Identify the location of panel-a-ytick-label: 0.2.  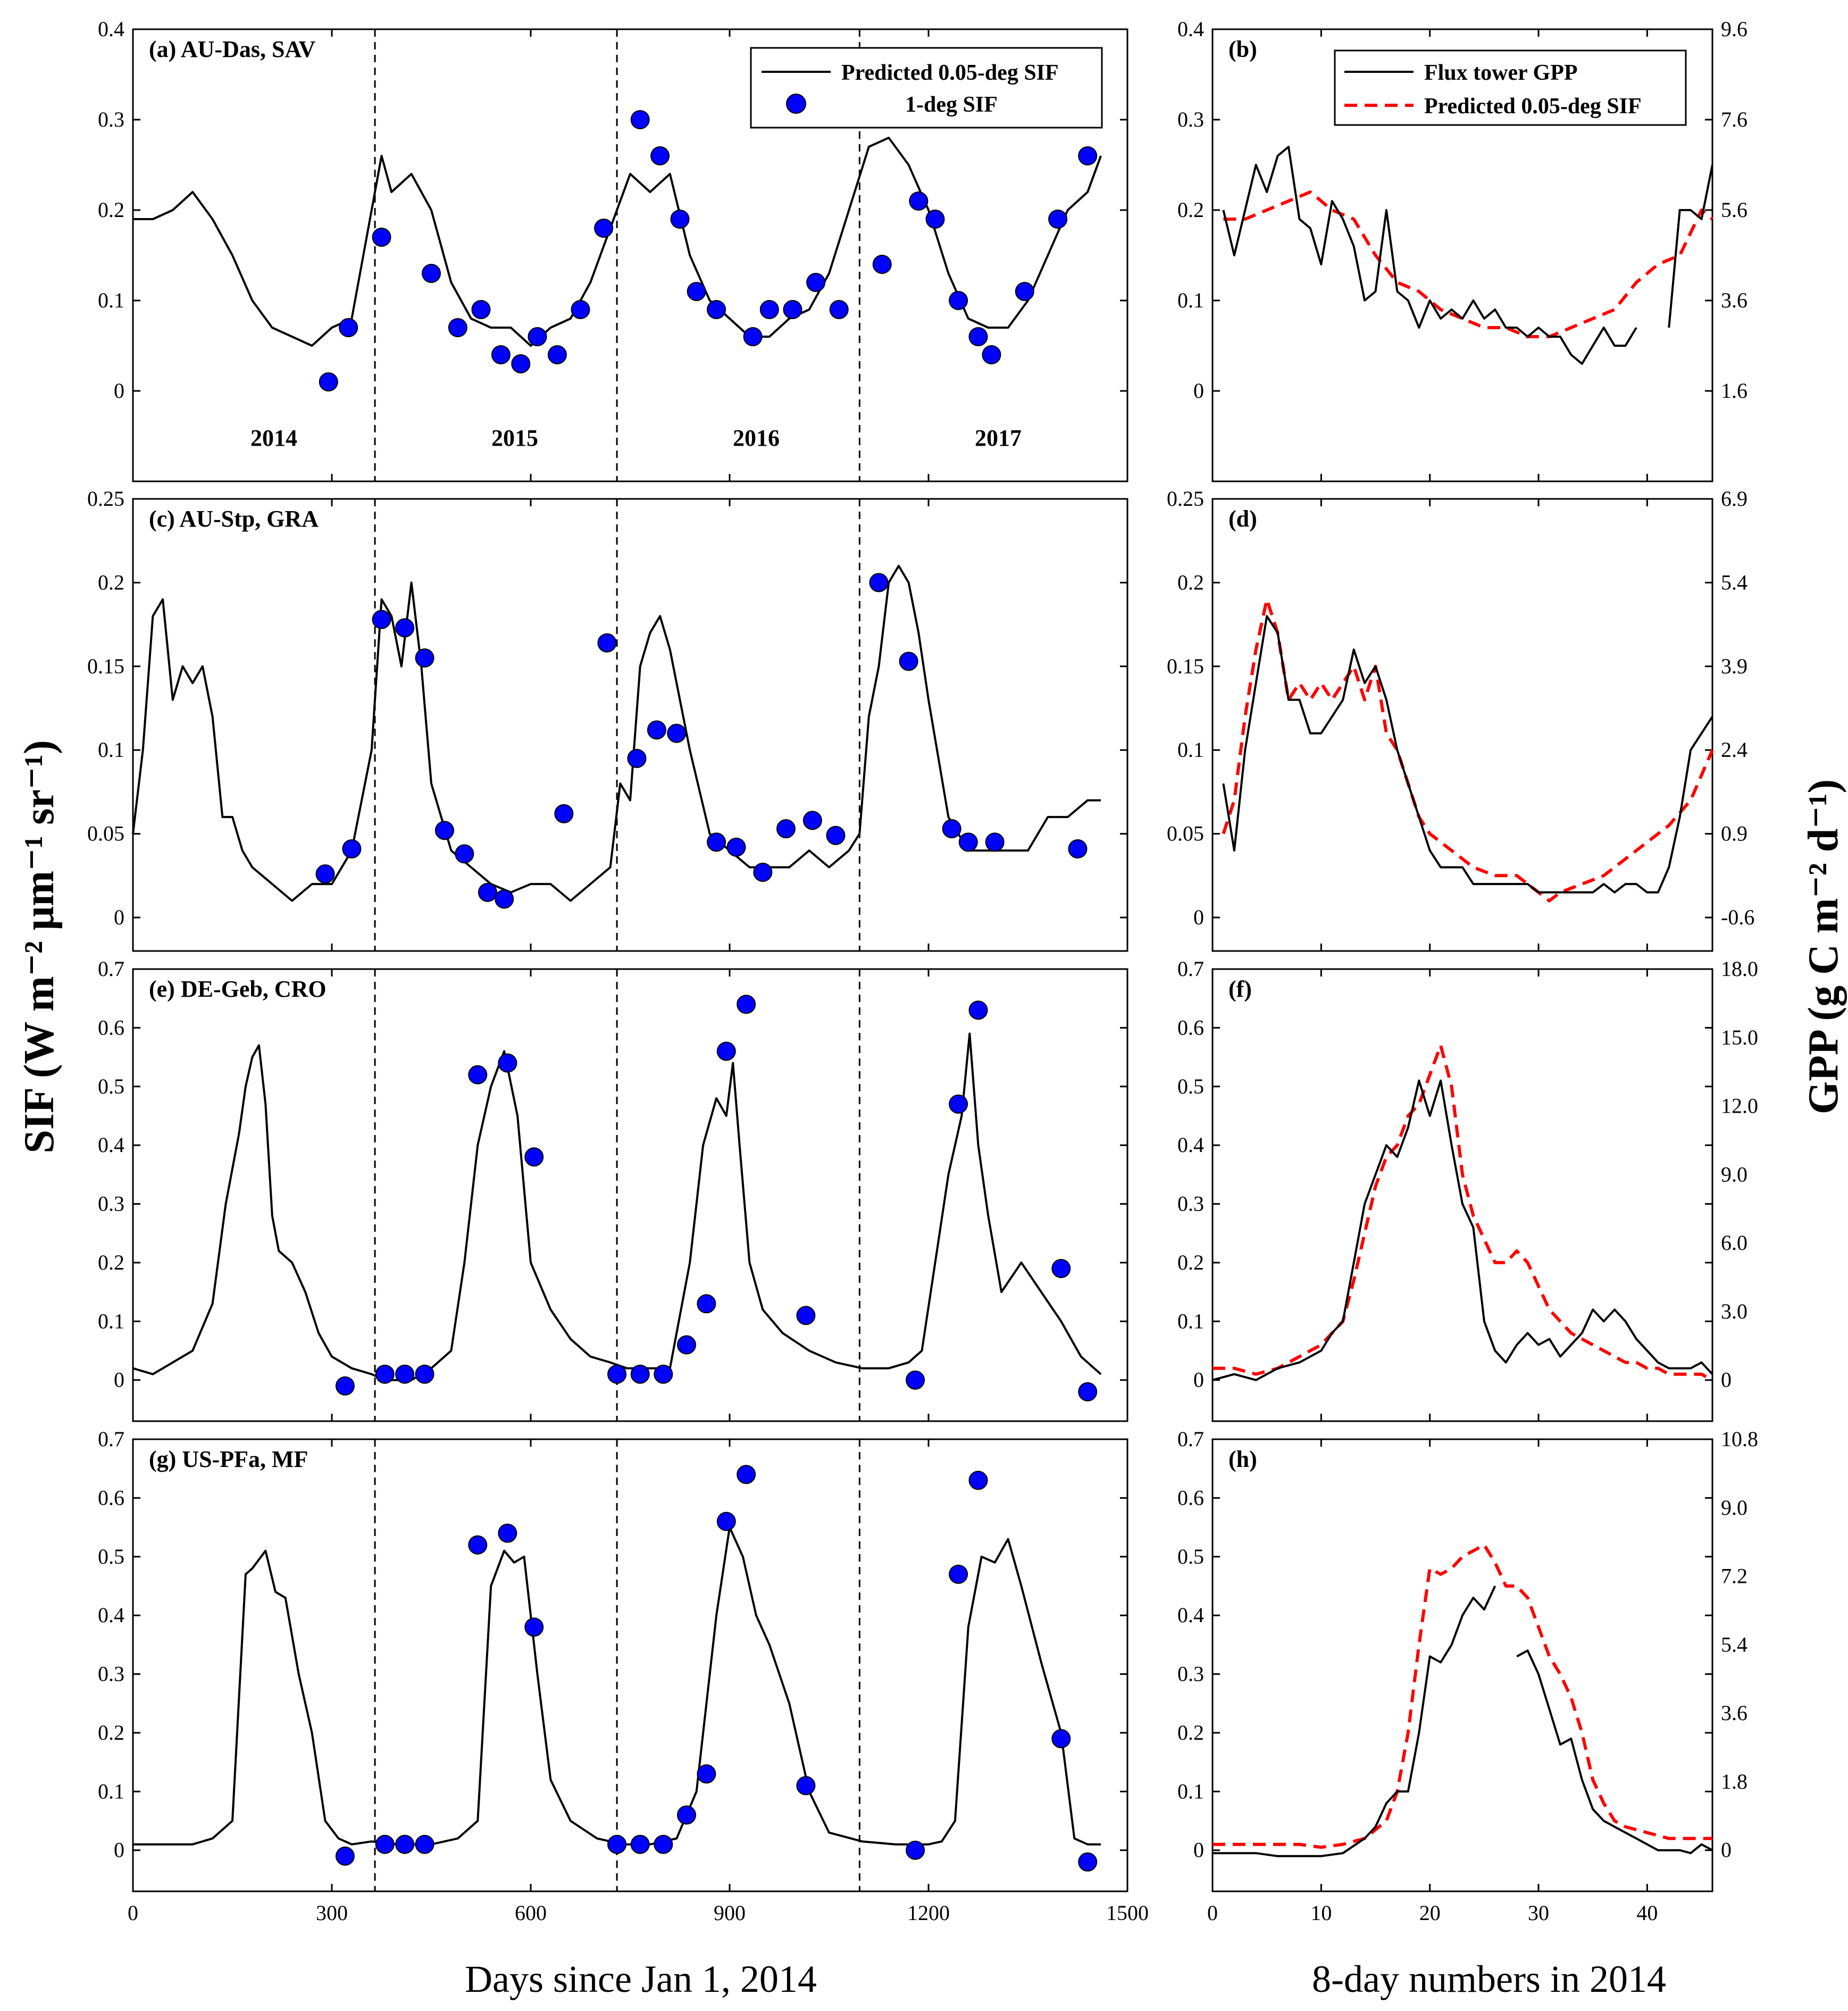
(111, 210).